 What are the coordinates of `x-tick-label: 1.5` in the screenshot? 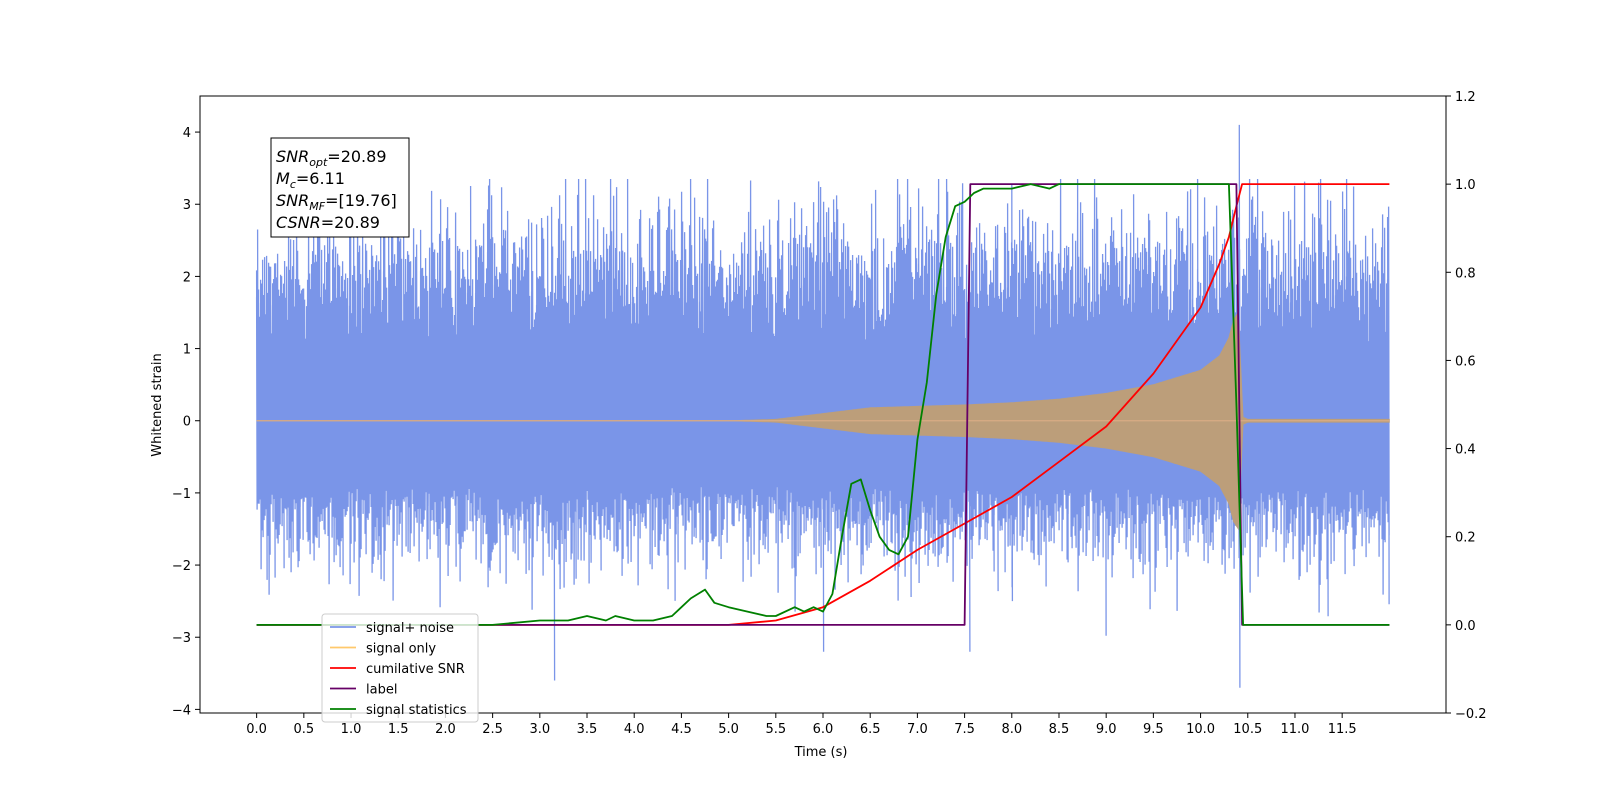 It's located at (398, 729).